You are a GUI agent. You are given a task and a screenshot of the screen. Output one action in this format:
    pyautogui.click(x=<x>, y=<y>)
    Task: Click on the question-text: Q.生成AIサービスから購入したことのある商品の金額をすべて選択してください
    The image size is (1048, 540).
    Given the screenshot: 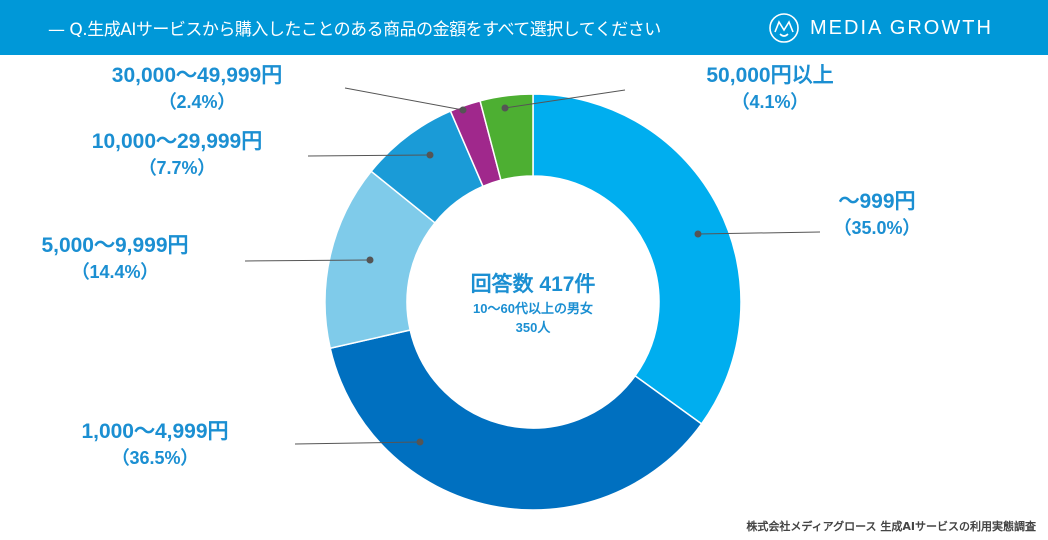 What is the action you would take?
    pyautogui.click(x=365, y=30)
    